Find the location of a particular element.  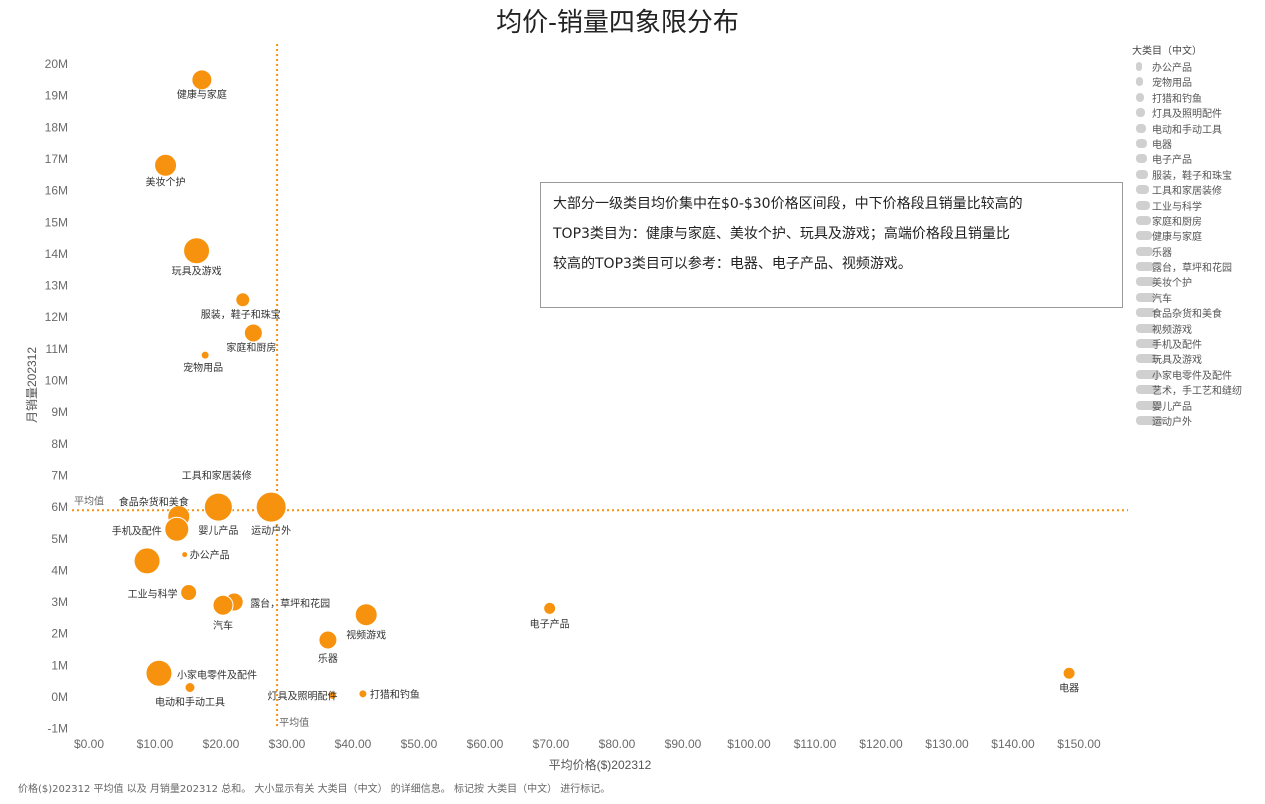

y-tick-label: 11M is located at coordinates (57, 349).